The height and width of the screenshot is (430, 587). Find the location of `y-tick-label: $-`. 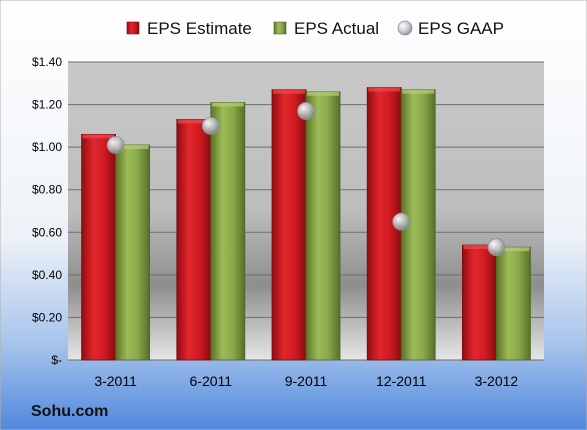

y-tick-label: $- is located at coordinates (56, 360).